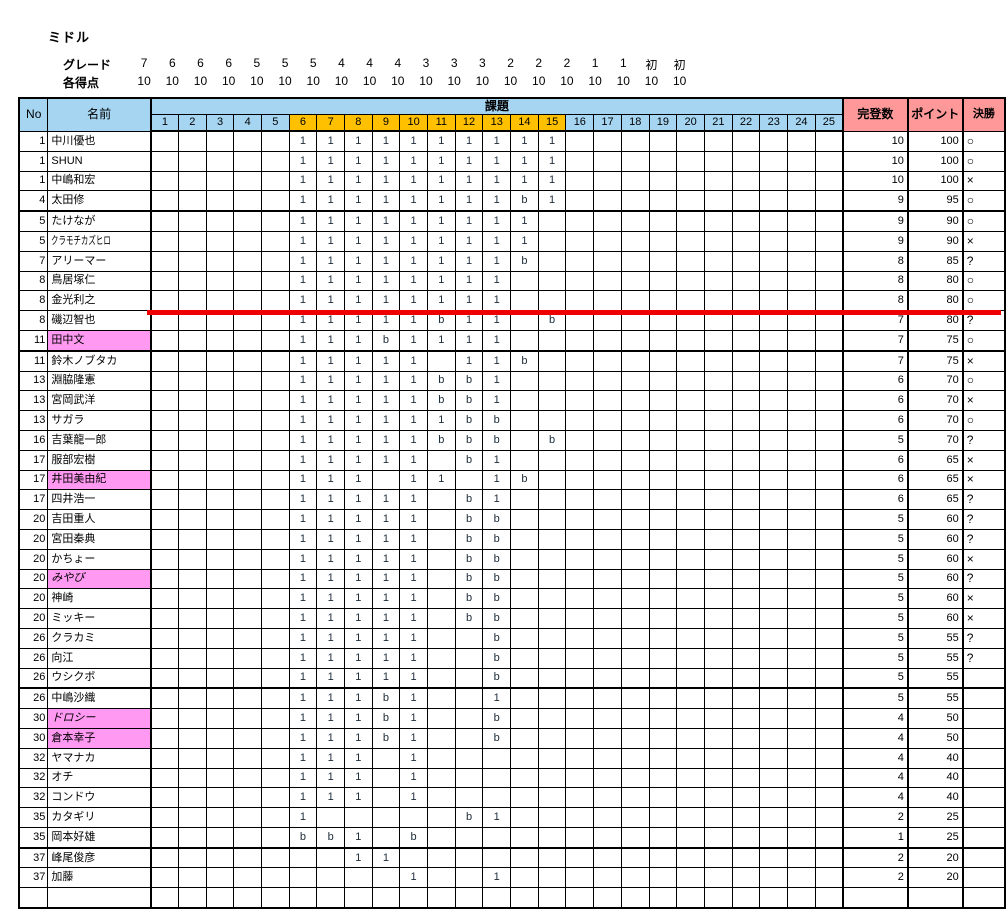 Image resolution: width=1006 pixels, height=909 pixels. I want to click on points-cell: 90, so click(935, 241).